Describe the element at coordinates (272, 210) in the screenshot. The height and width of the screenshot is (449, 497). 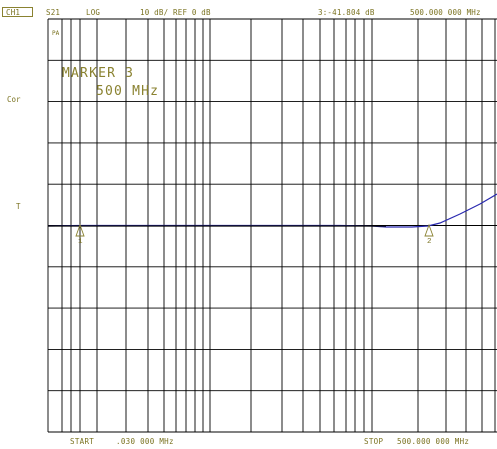
I see `s21-trace` at that location.